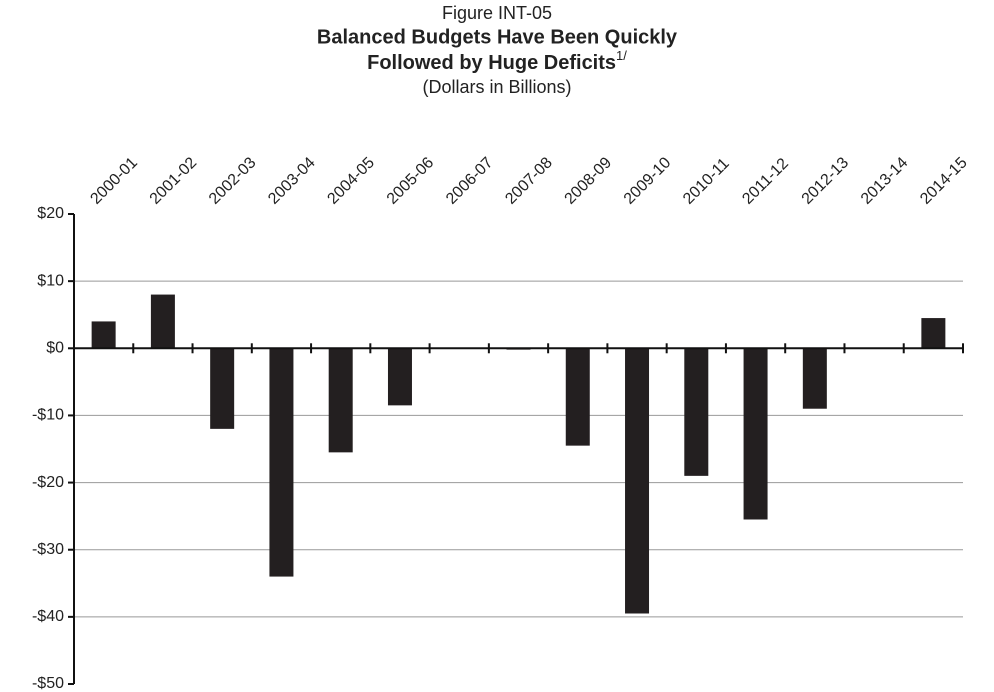  I want to click on x-tick-label: 2004-05, so click(351, 181).